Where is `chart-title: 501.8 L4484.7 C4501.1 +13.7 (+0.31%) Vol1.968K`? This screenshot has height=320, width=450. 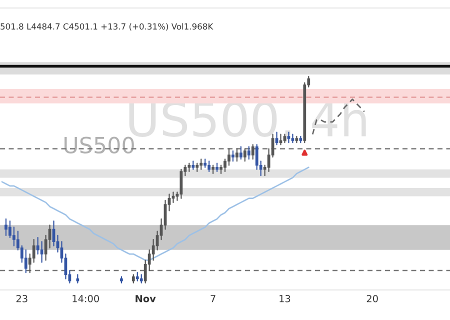 chart-title: 501.8 L4484.7 C4501.1 +13.7 (+0.31%) Vol1.968K is located at coordinates (107, 27).